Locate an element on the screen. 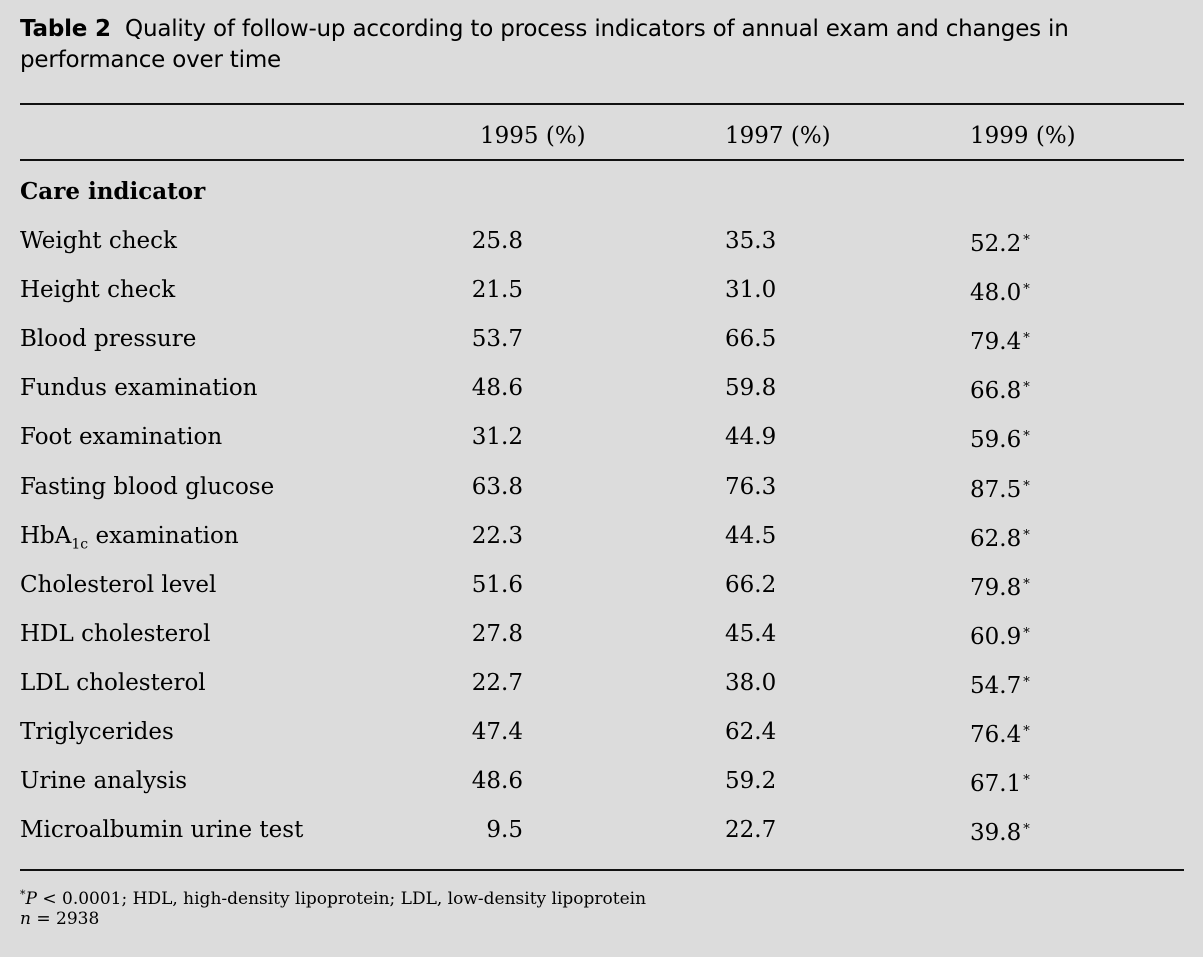  value-1997: 59.2 is located at coordinates (751, 781).